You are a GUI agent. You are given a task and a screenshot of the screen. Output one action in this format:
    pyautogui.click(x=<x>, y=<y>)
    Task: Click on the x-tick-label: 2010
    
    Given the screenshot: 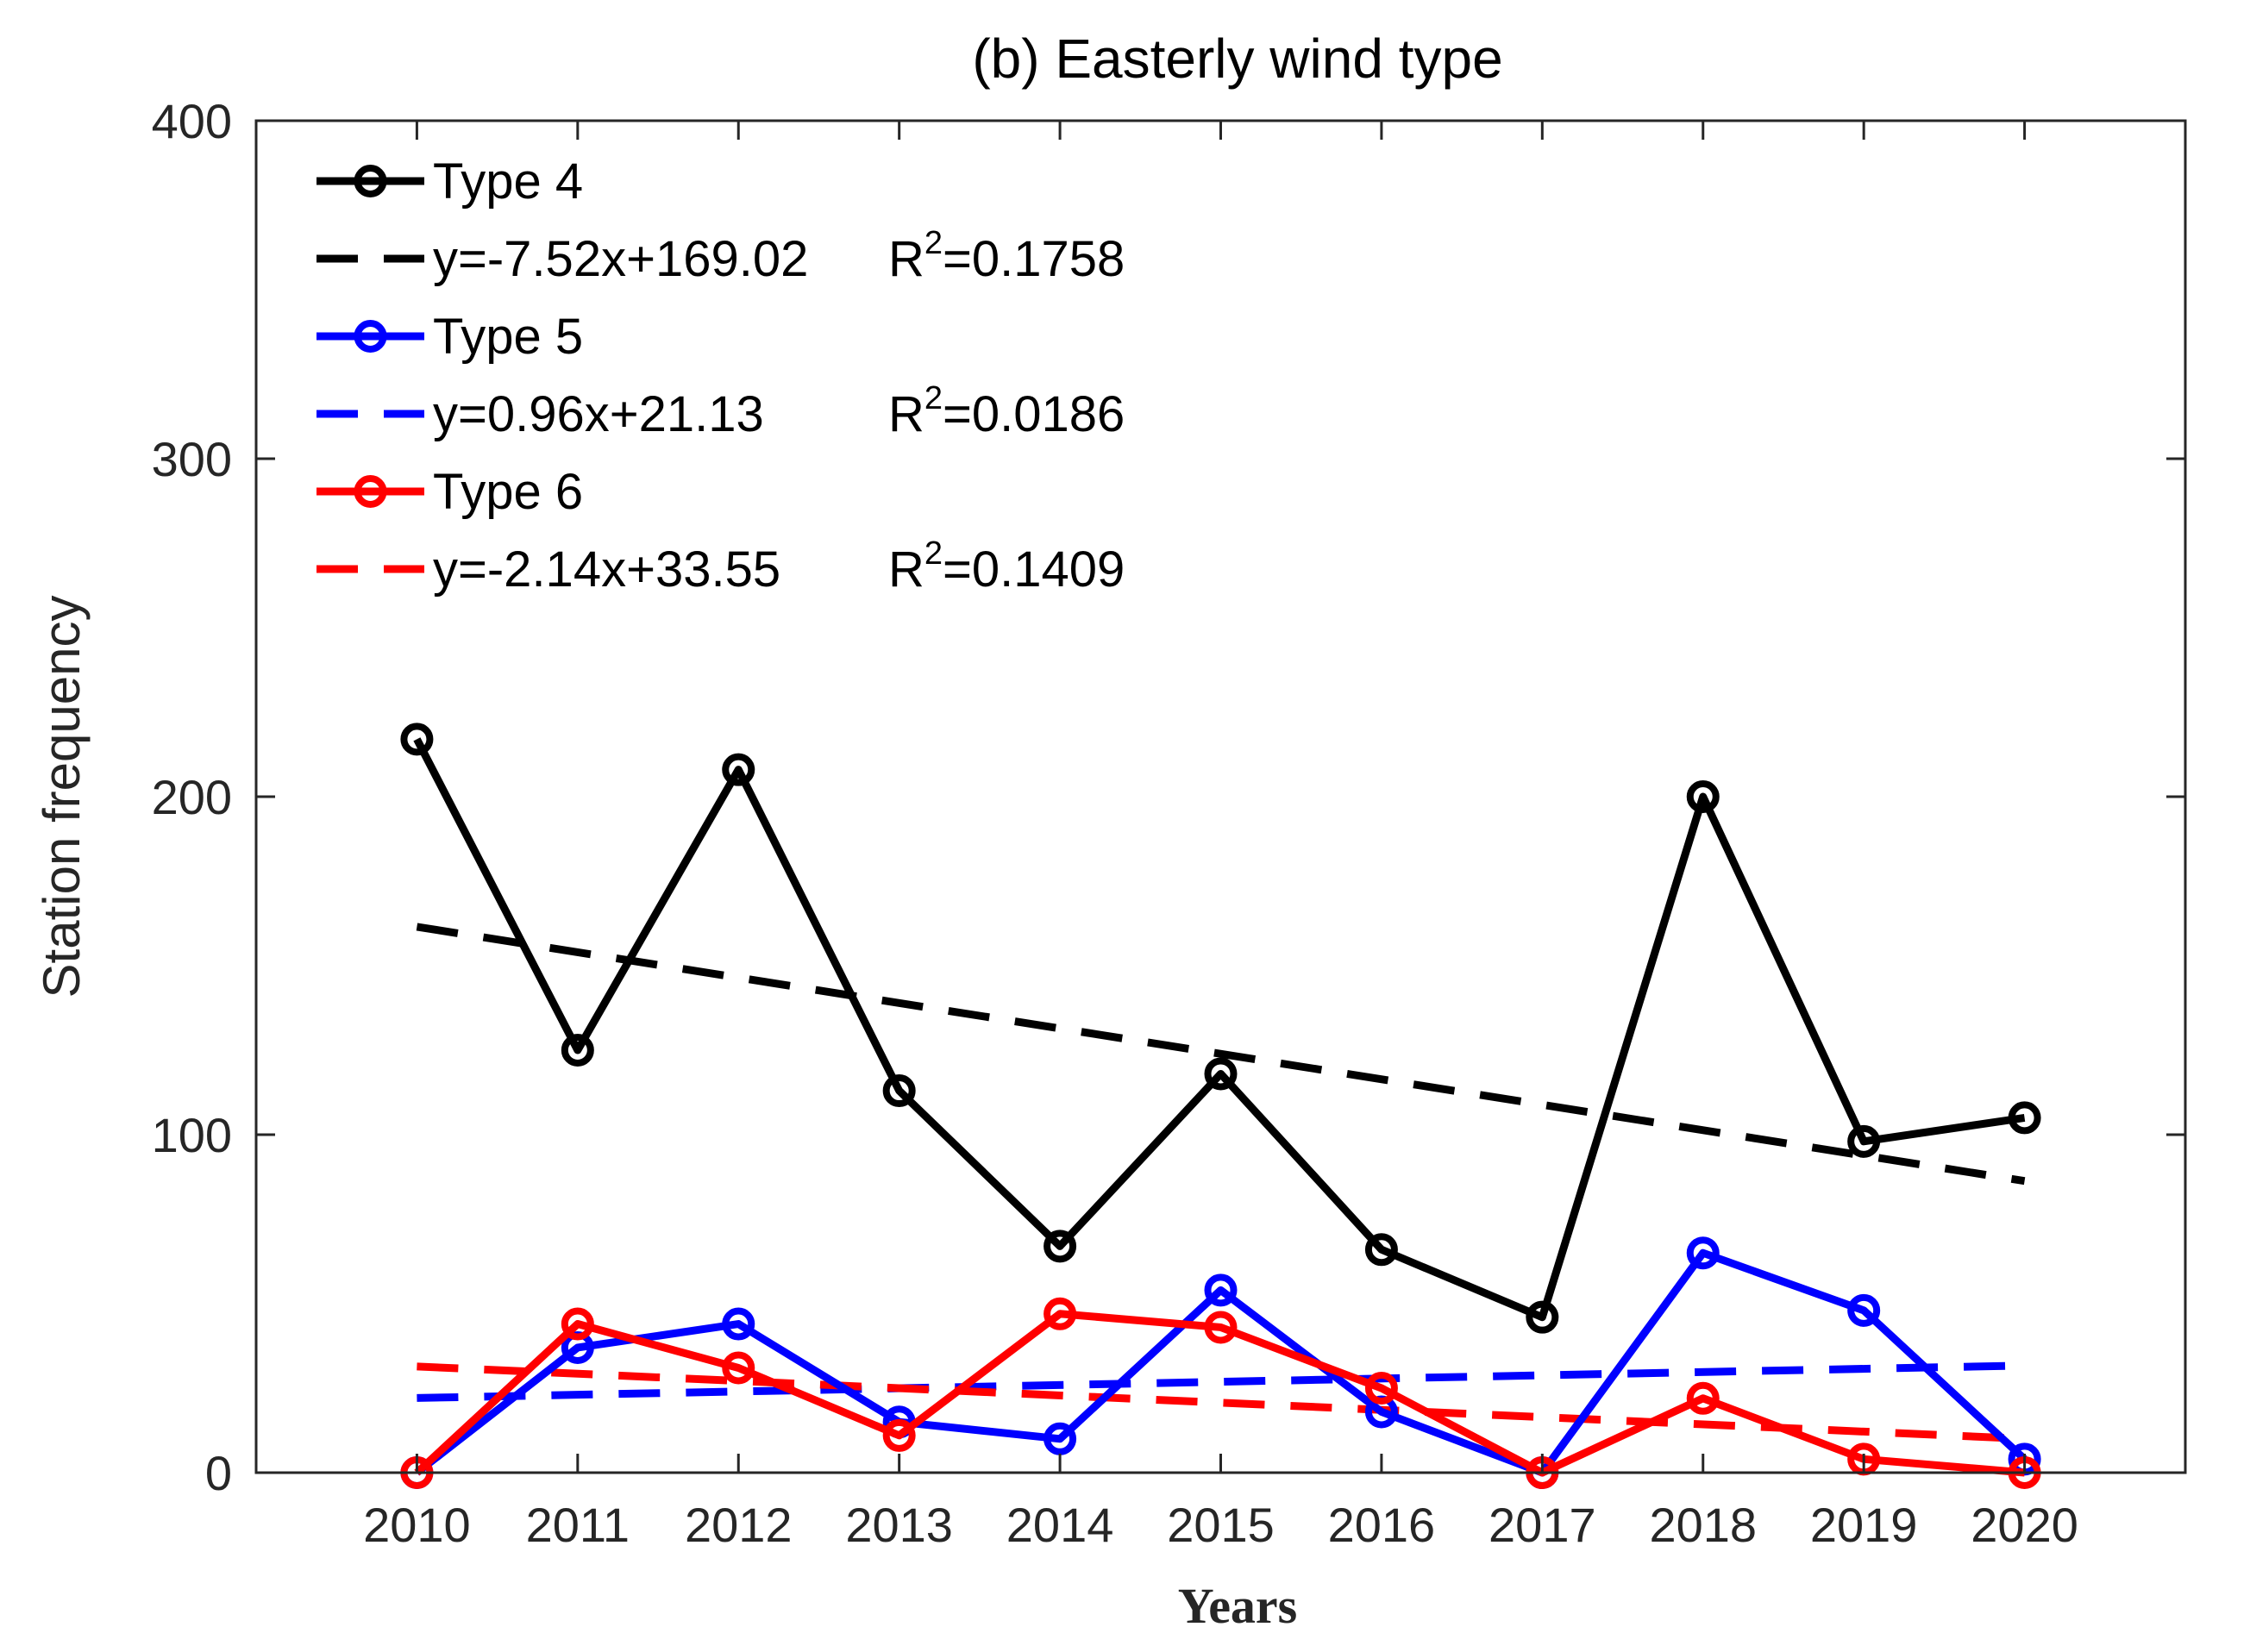 What is the action you would take?
    pyautogui.click(x=417, y=1525)
    